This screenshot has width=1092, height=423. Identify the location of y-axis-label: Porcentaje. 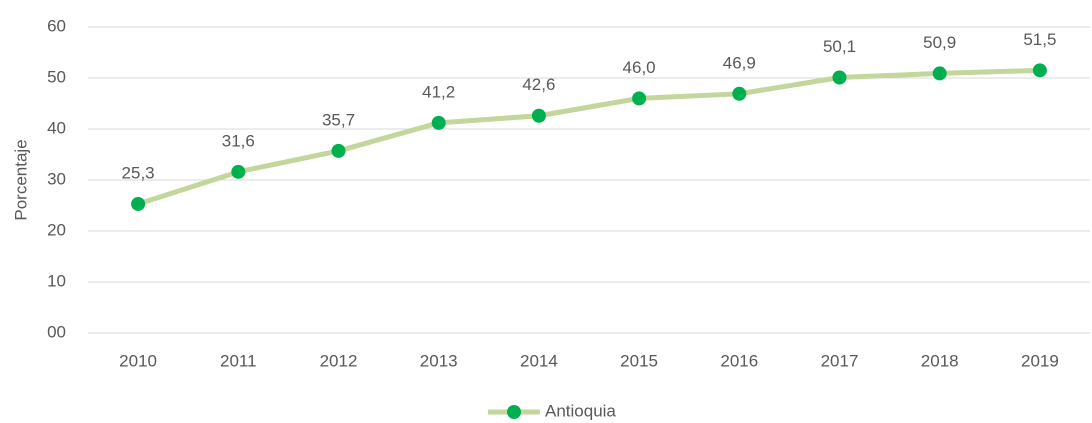
(20, 179).